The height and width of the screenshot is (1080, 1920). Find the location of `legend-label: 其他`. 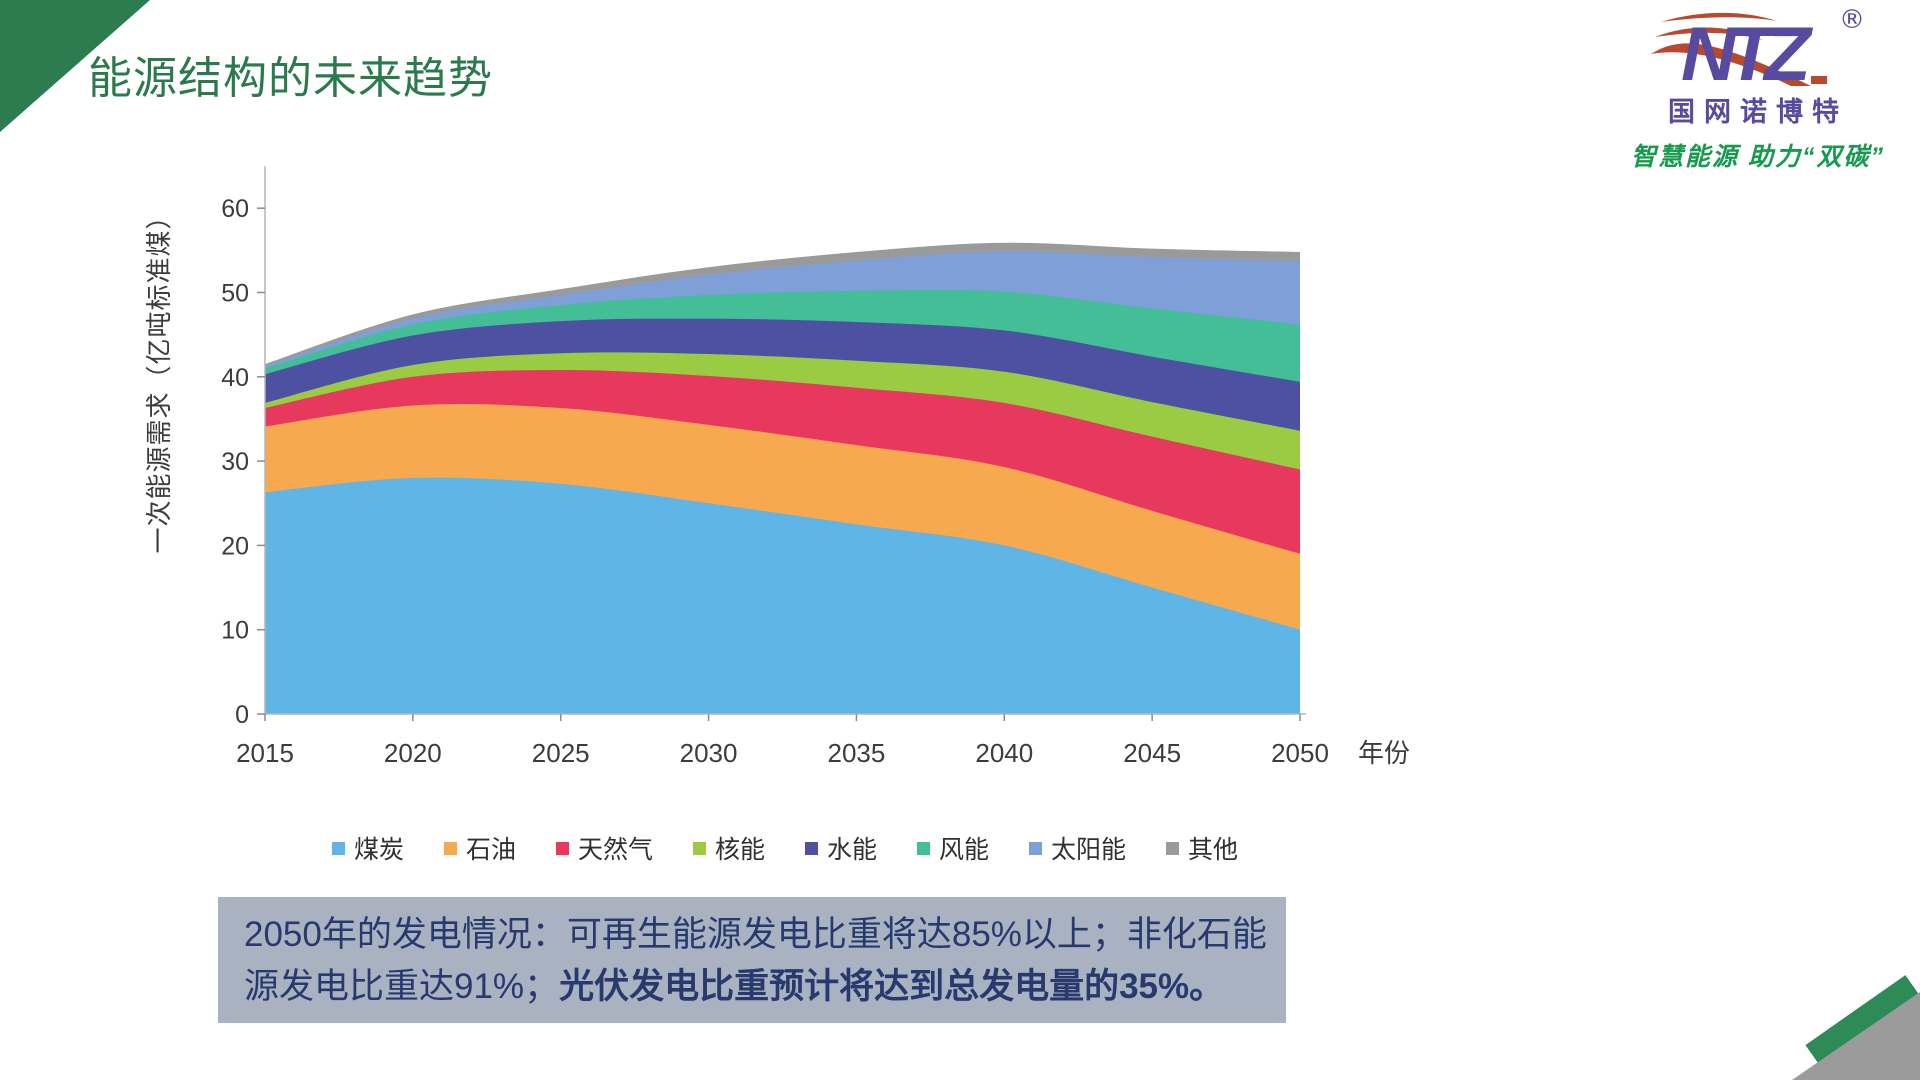

legend-label: 其他 is located at coordinates (1213, 850).